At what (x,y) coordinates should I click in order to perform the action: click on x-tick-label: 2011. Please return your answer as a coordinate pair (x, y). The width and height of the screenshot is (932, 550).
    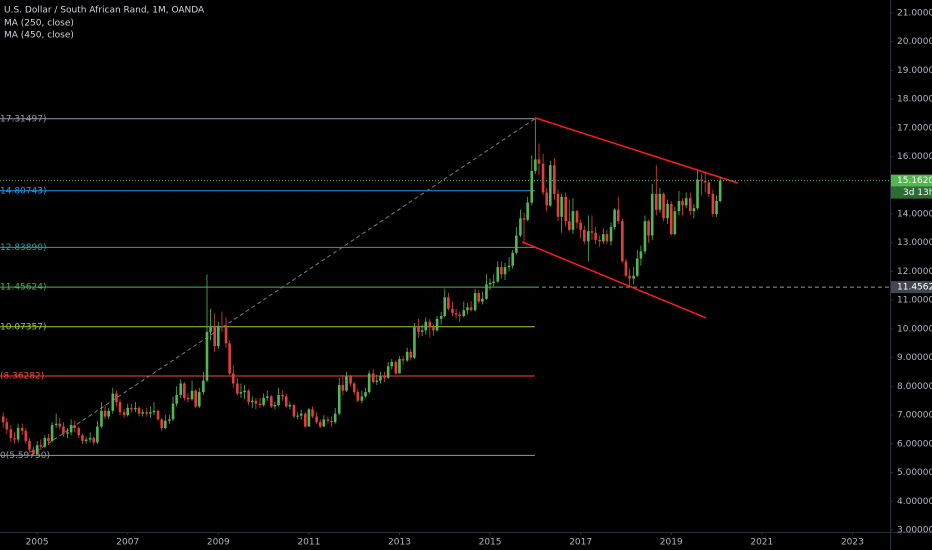
    Looking at the image, I should click on (308, 543).